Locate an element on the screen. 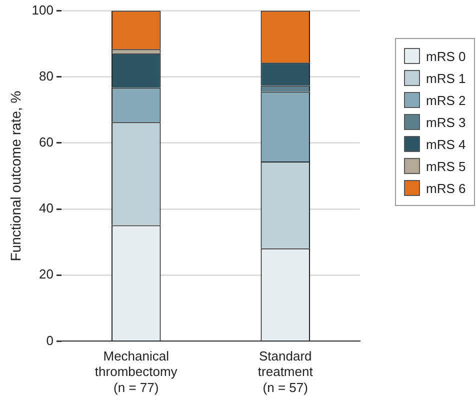 This screenshot has width=476, height=404. legend-label: mRS 0 is located at coordinates (446, 56).